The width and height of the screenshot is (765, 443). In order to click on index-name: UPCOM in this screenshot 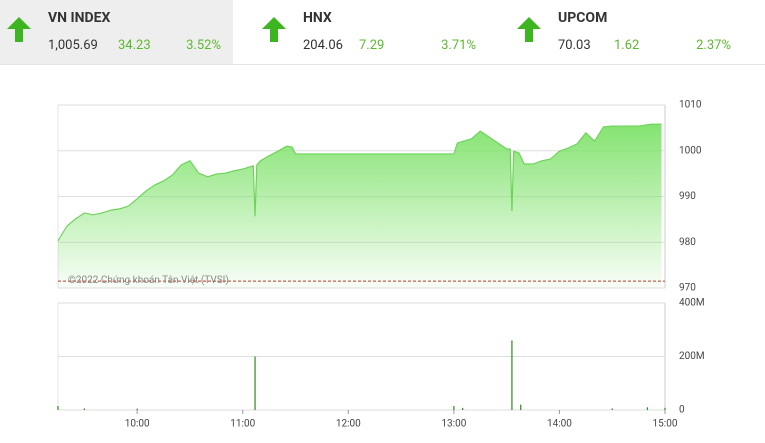, I will do `click(583, 18)`.